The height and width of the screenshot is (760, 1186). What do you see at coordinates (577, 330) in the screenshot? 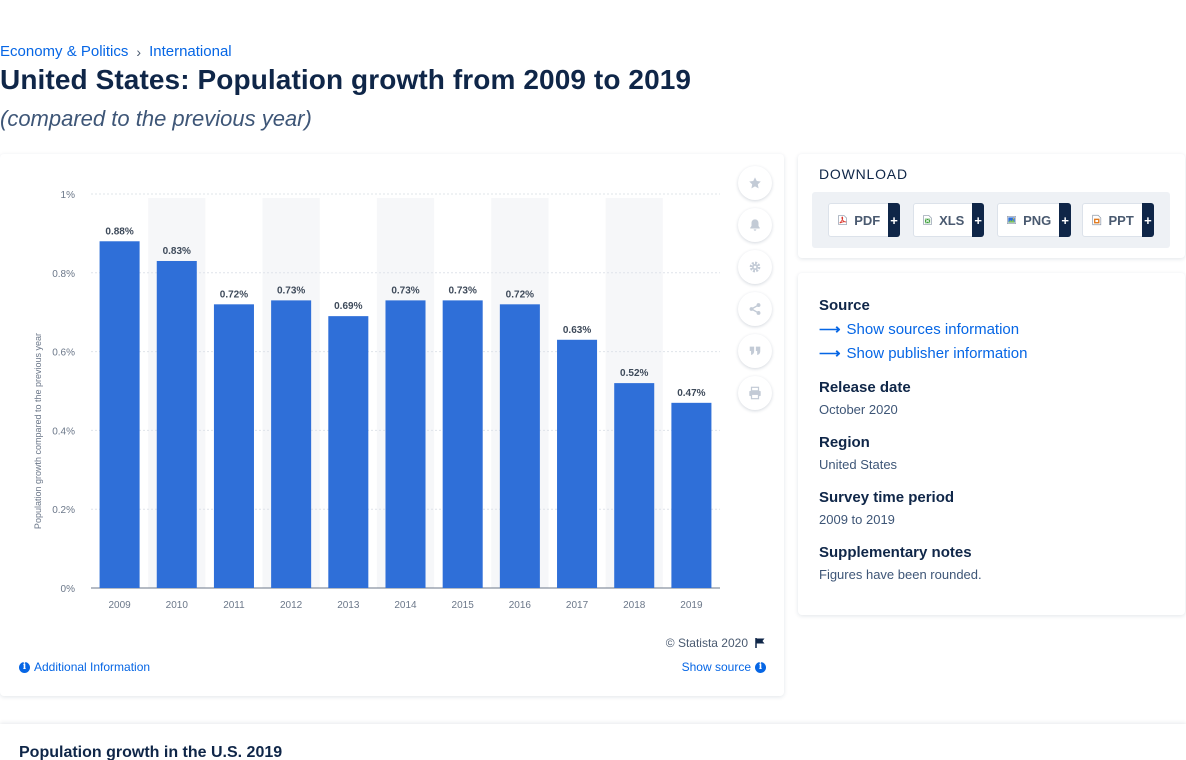
I see `data-label: 0.63%` at bounding box center [577, 330].